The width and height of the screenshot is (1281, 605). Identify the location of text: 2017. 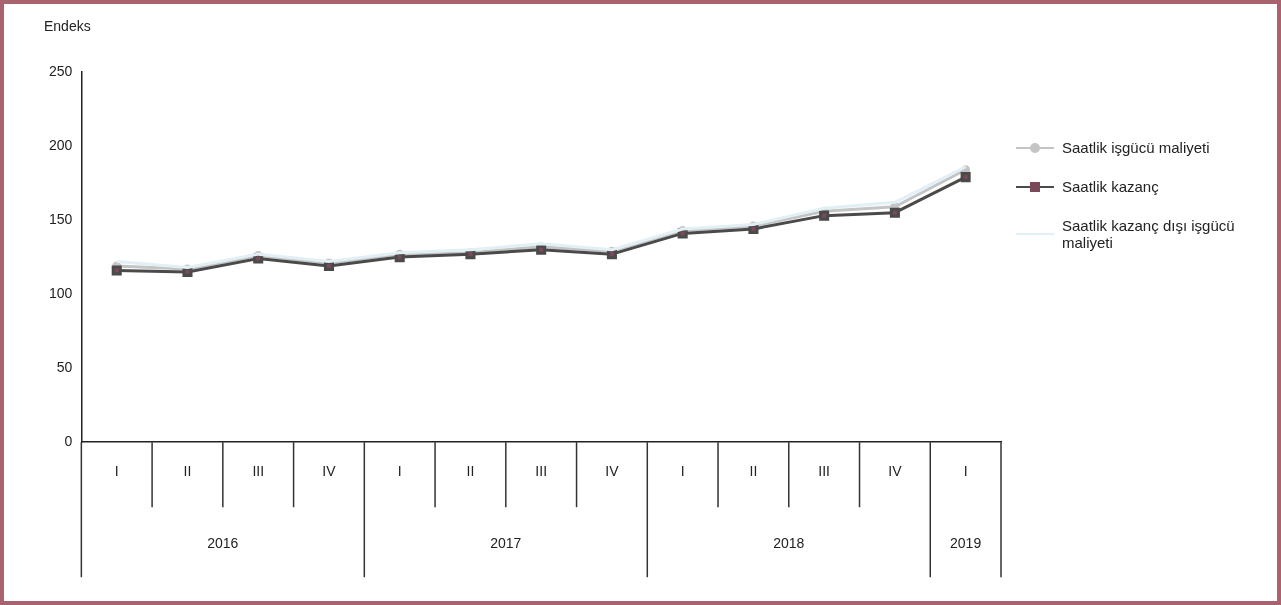
(506, 543).